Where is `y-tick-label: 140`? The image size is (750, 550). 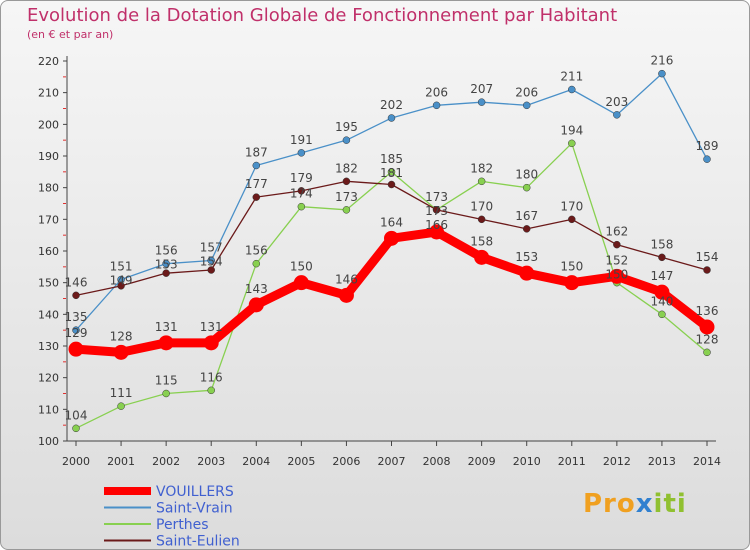 y-tick-label: 140 is located at coordinates (48, 314).